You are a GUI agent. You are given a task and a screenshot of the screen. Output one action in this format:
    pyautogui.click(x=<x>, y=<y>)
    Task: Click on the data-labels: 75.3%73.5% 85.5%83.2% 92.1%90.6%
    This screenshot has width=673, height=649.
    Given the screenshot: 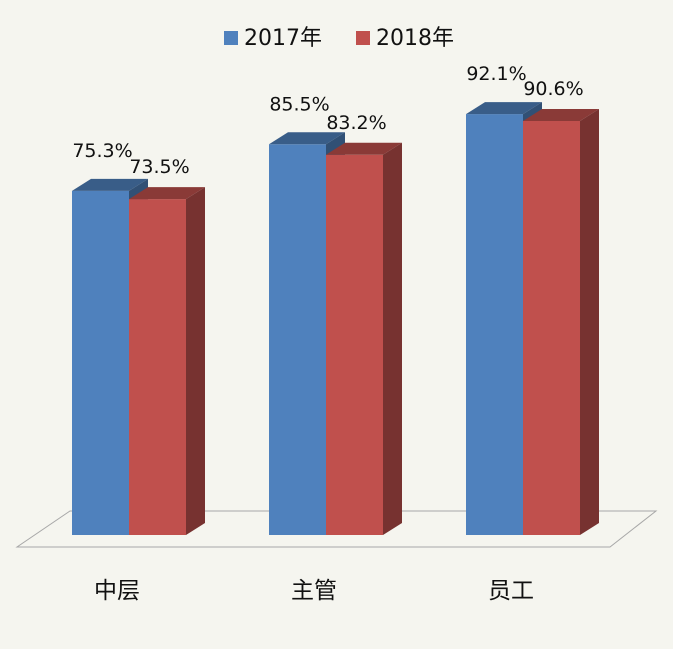 What is the action you would take?
    pyautogui.click(x=327, y=120)
    